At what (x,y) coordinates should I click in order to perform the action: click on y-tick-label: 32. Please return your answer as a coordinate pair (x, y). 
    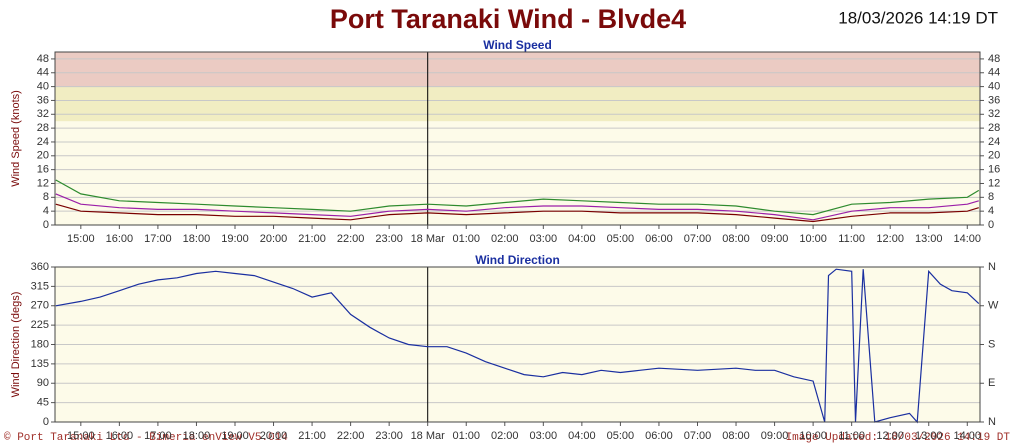
    Looking at the image, I should click on (43, 114).